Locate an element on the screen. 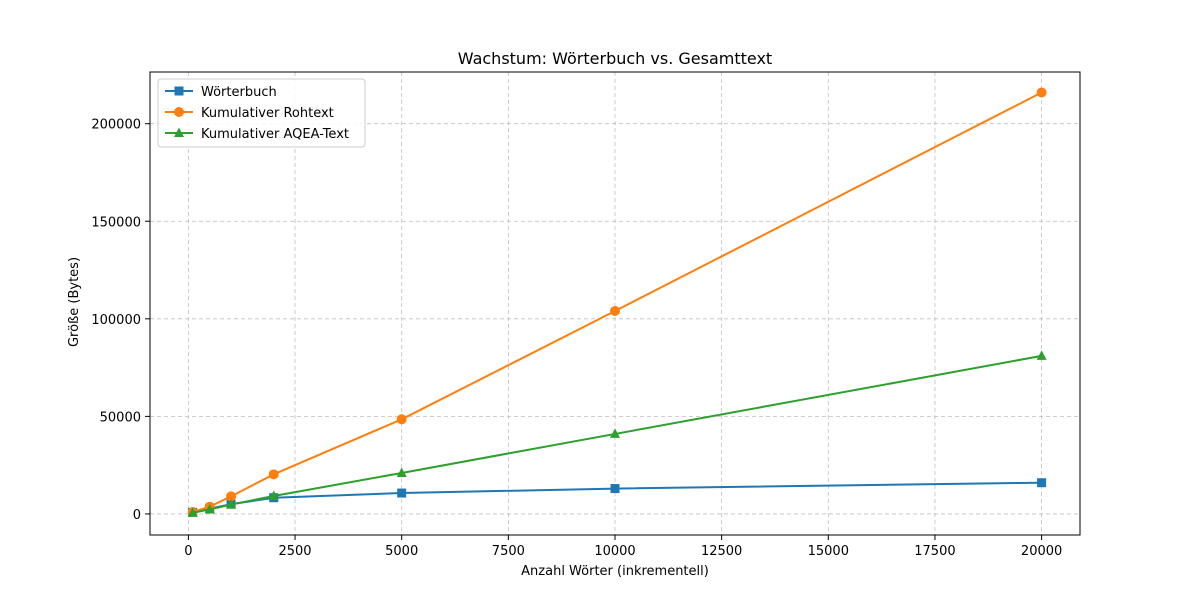 The width and height of the screenshot is (1200, 600). x-tick-label: 12500 is located at coordinates (721, 551).